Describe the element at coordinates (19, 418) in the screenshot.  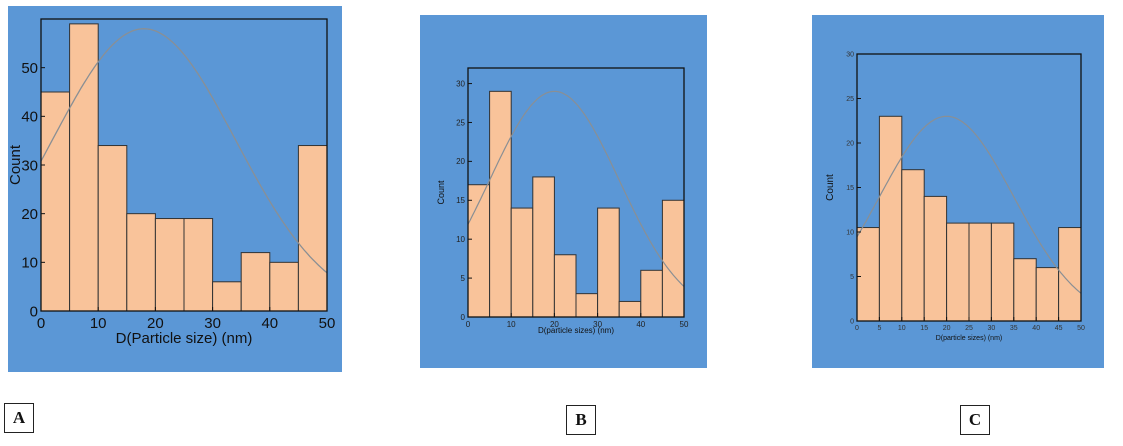
I see `panel-label-a: A` at that location.